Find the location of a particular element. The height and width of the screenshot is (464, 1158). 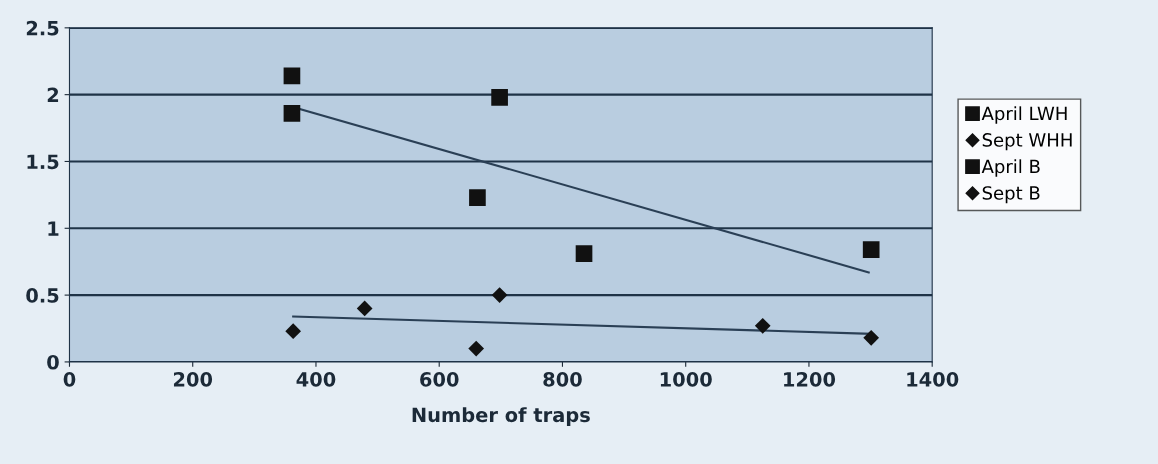

x-tick-label: 1000 is located at coordinates (686, 379).